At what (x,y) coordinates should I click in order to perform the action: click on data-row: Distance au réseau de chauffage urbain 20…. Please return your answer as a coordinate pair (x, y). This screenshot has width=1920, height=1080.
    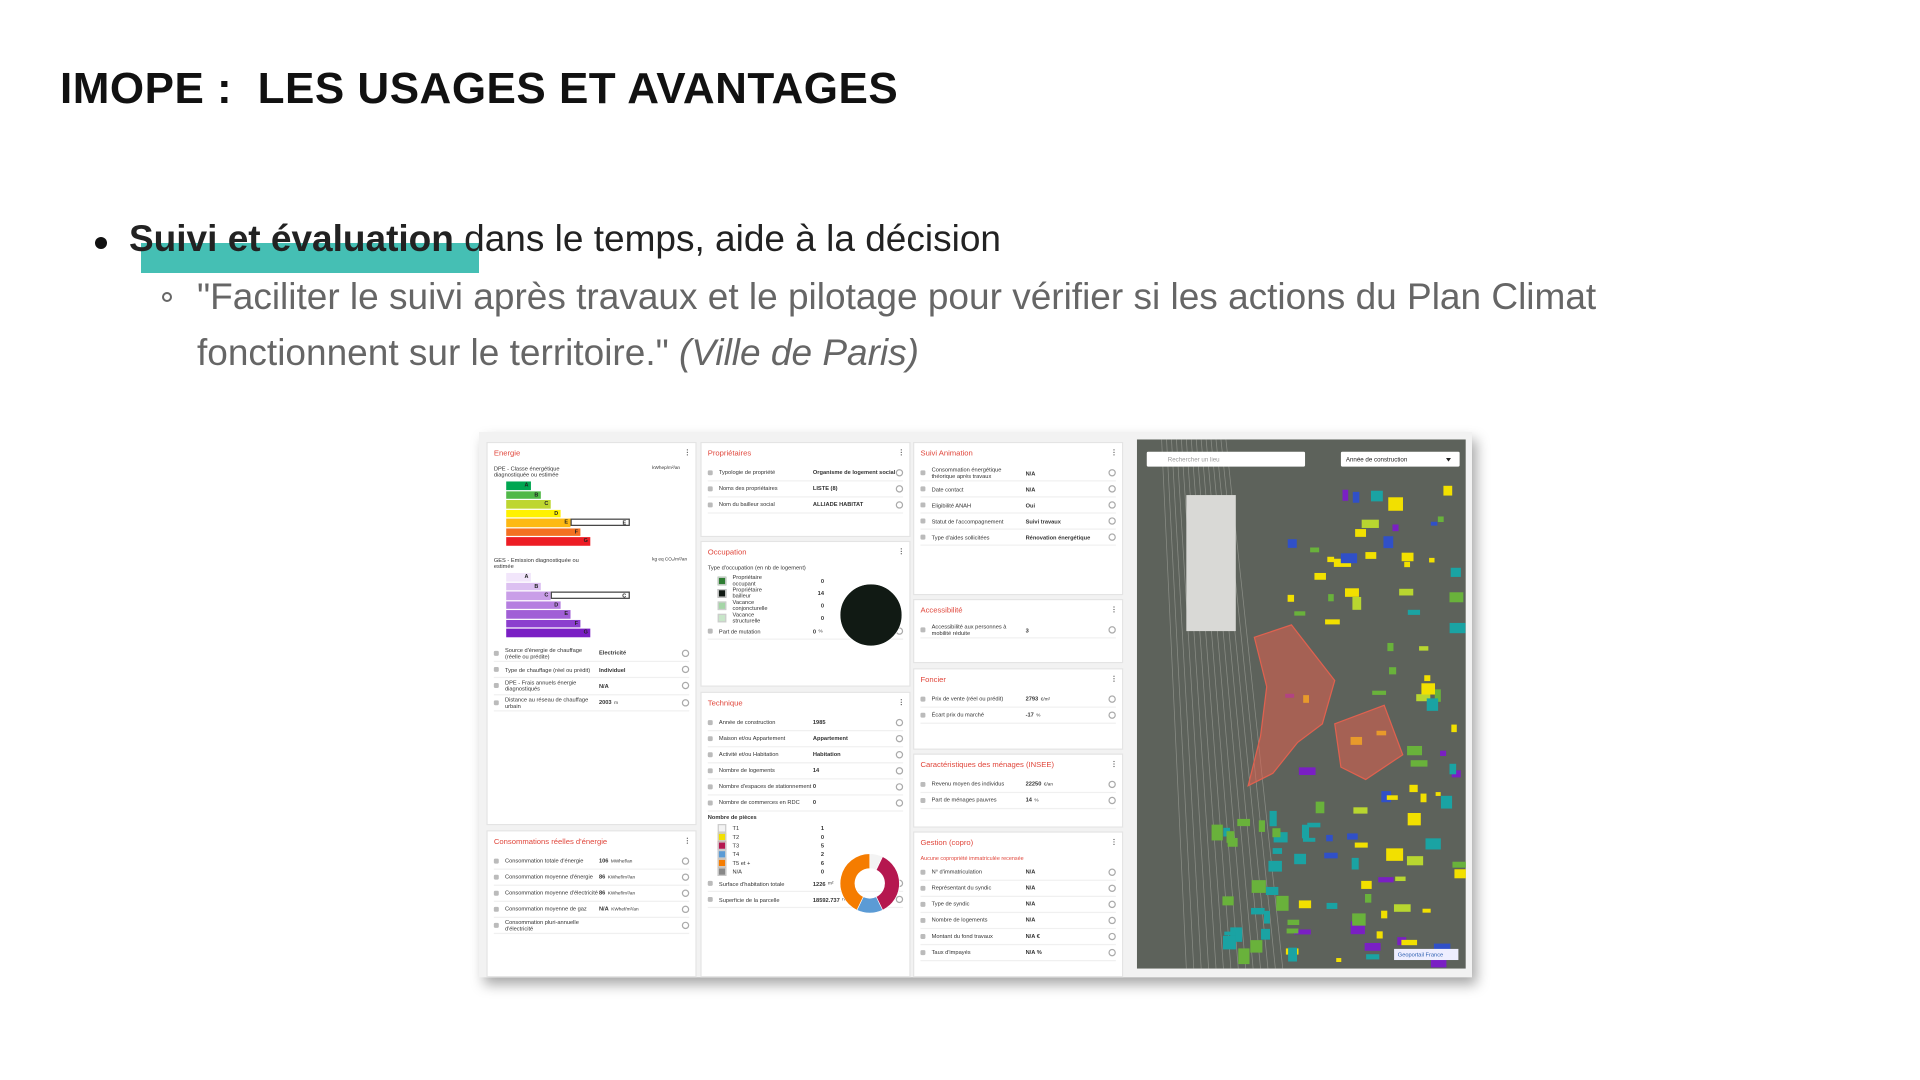
    Looking at the image, I should click on (591, 703).